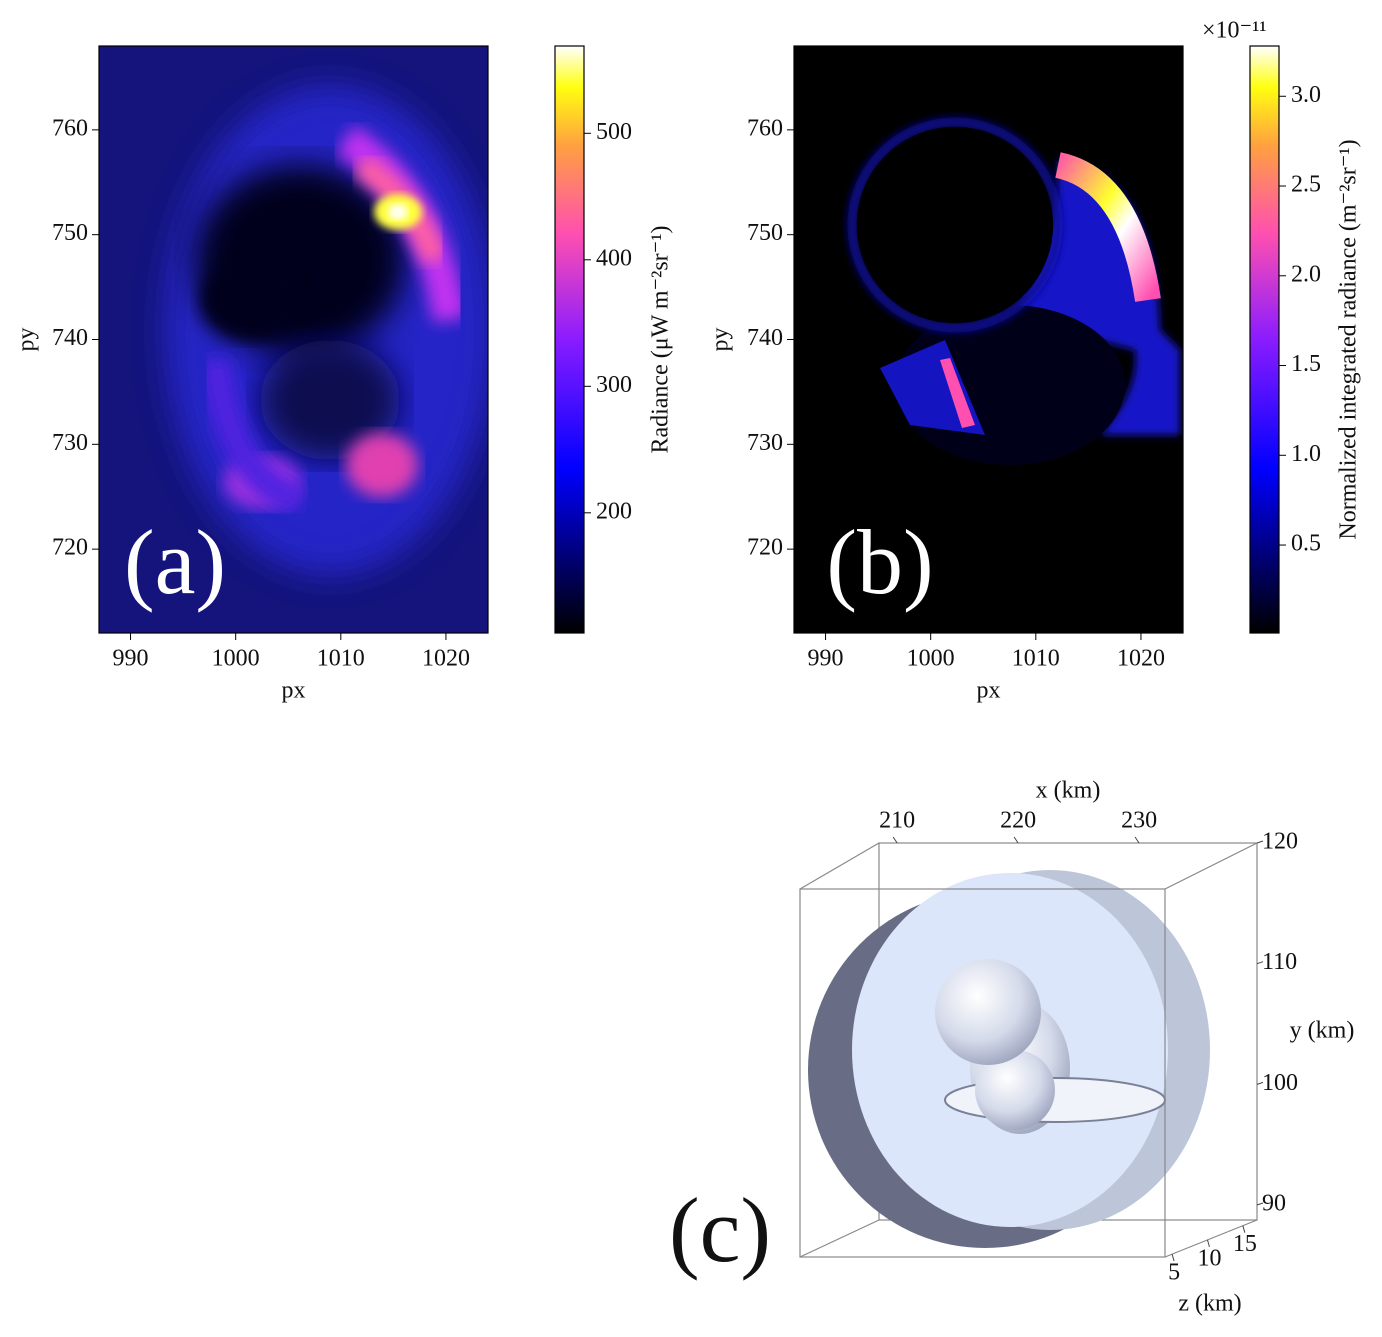 The width and height of the screenshot is (1382, 1337). Describe the element at coordinates (1280, 1083) in the screenshot. I see `y-tick-label: 100` at that location.